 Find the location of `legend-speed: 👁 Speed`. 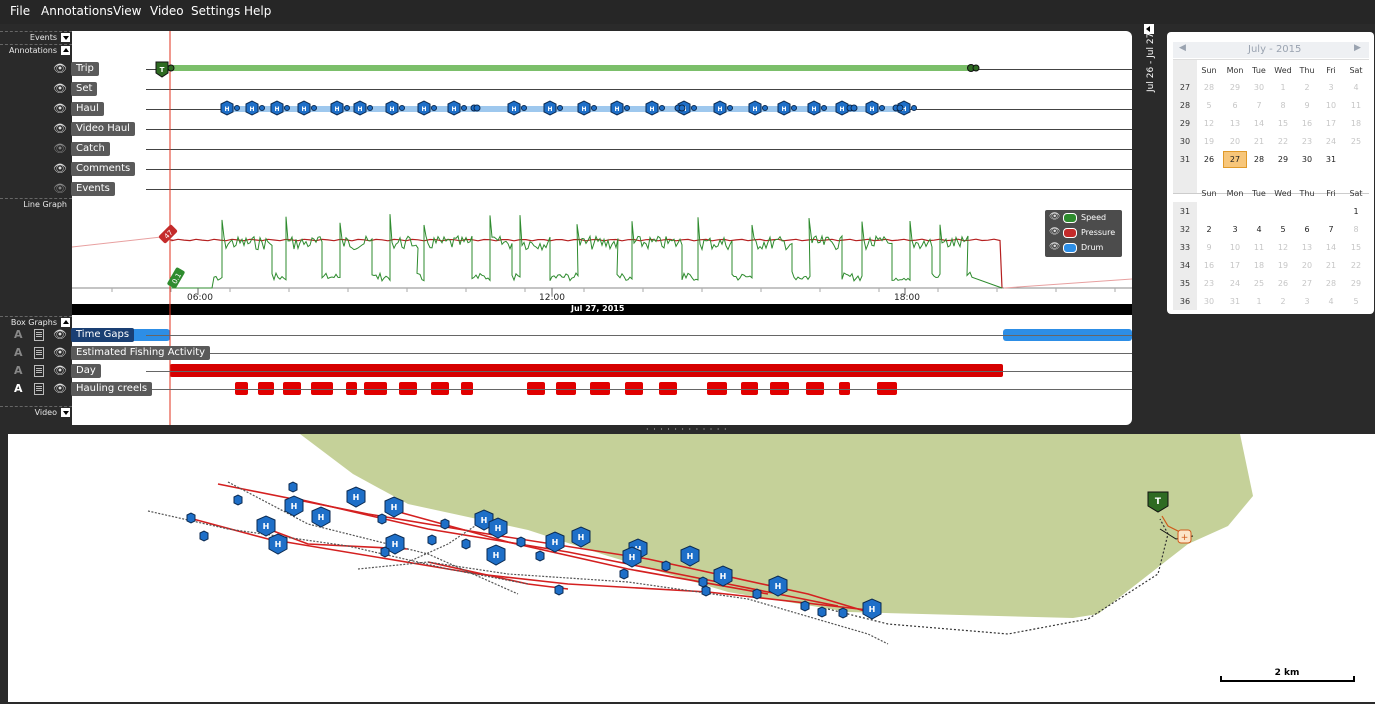

legend-speed: 👁 Speed is located at coordinates (1085, 218).